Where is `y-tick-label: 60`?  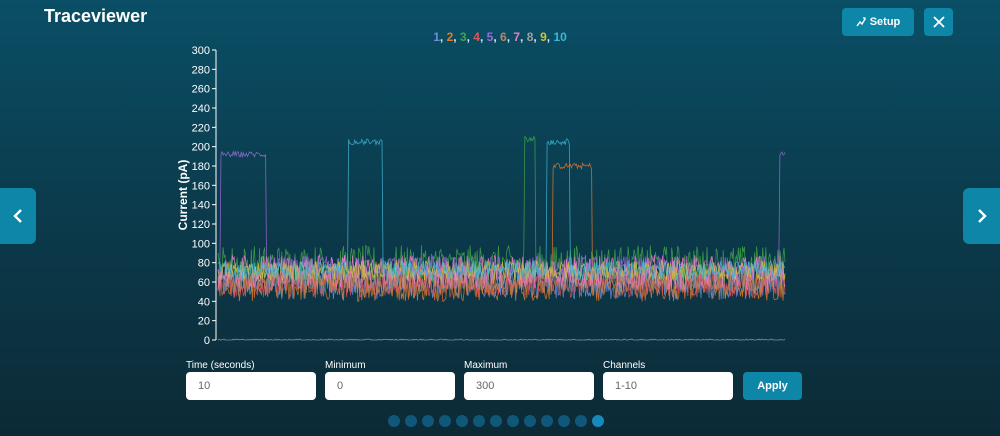
y-tick-label: 60 is located at coordinates (204, 283).